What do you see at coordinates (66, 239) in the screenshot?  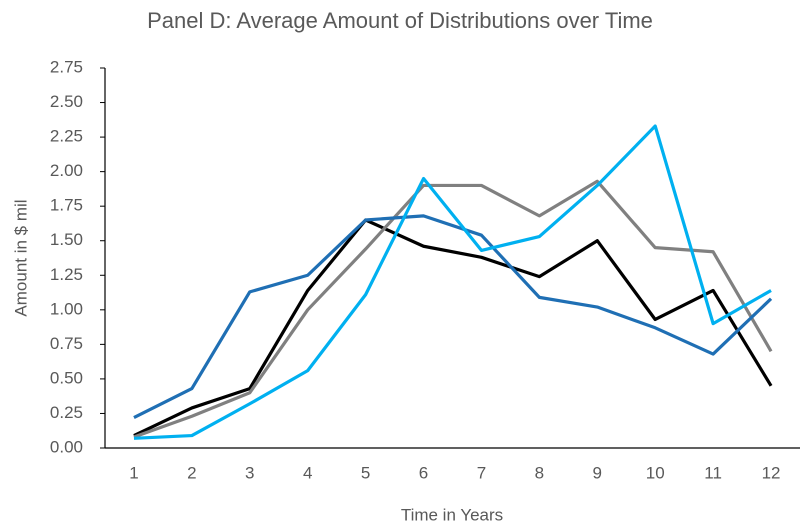 I see `y-tick-label: 1.50` at bounding box center [66, 239].